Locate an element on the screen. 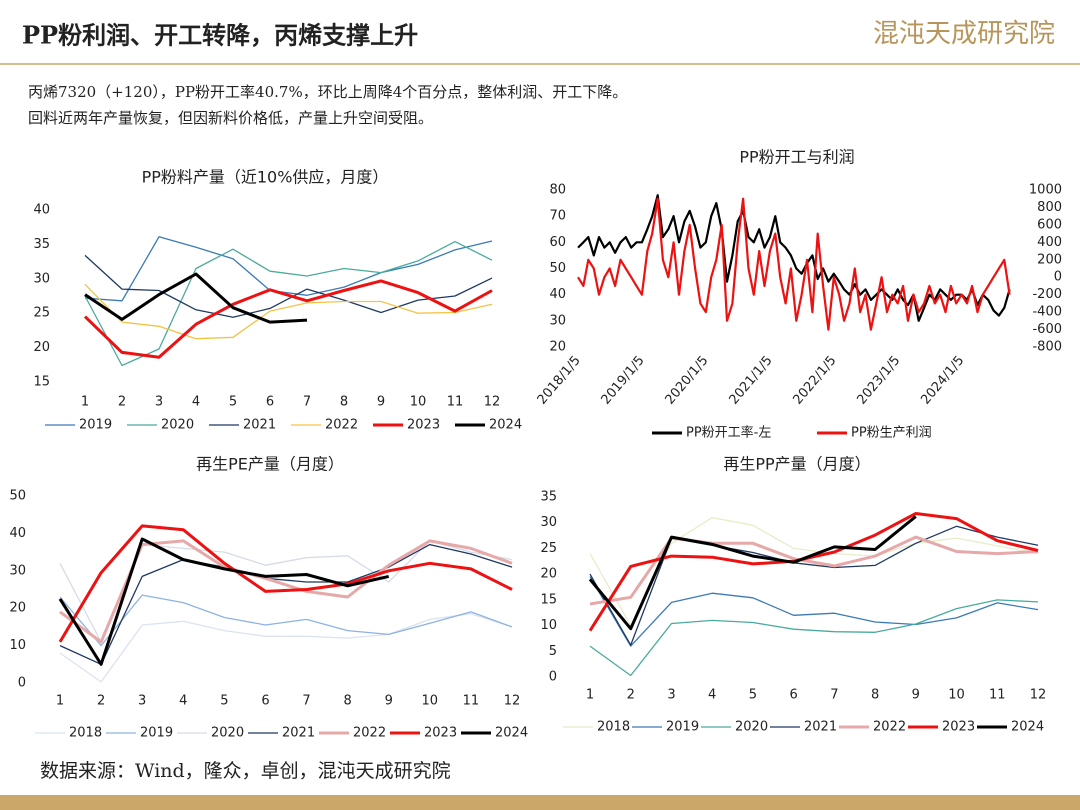 The height and width of the screenshot is (810, 1080). y-tick-label: 25 is located at coordinates (41, 313).